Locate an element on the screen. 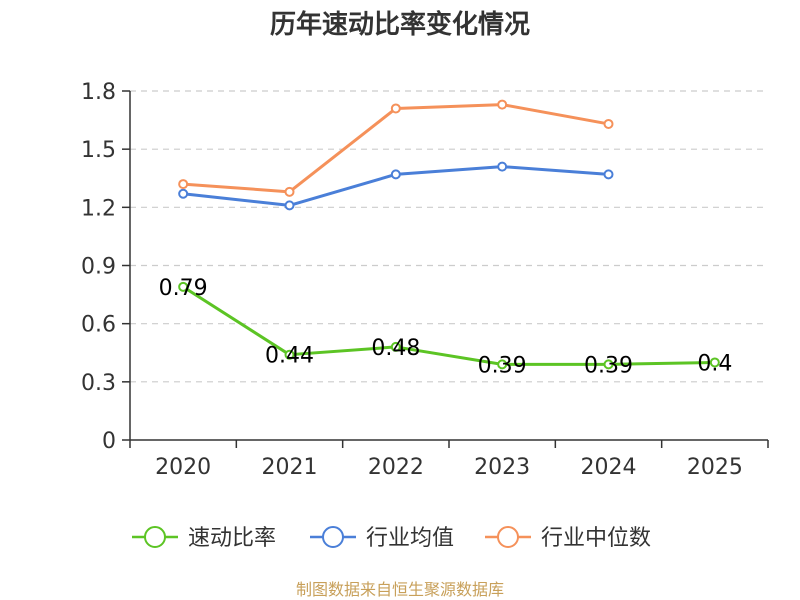 The width and height of the screenshot is (800, 600). legend-label: 行业中位数 is located at coordinates (596, 538).